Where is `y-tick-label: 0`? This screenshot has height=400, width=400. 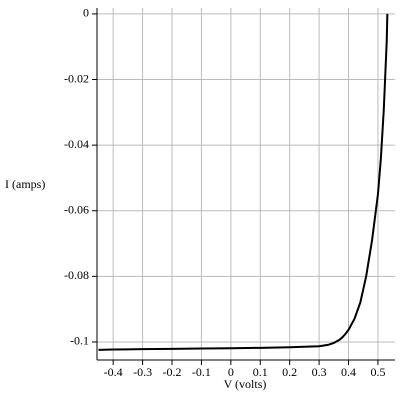
y-tick-label: 0 is located at coordinates (86, 13).